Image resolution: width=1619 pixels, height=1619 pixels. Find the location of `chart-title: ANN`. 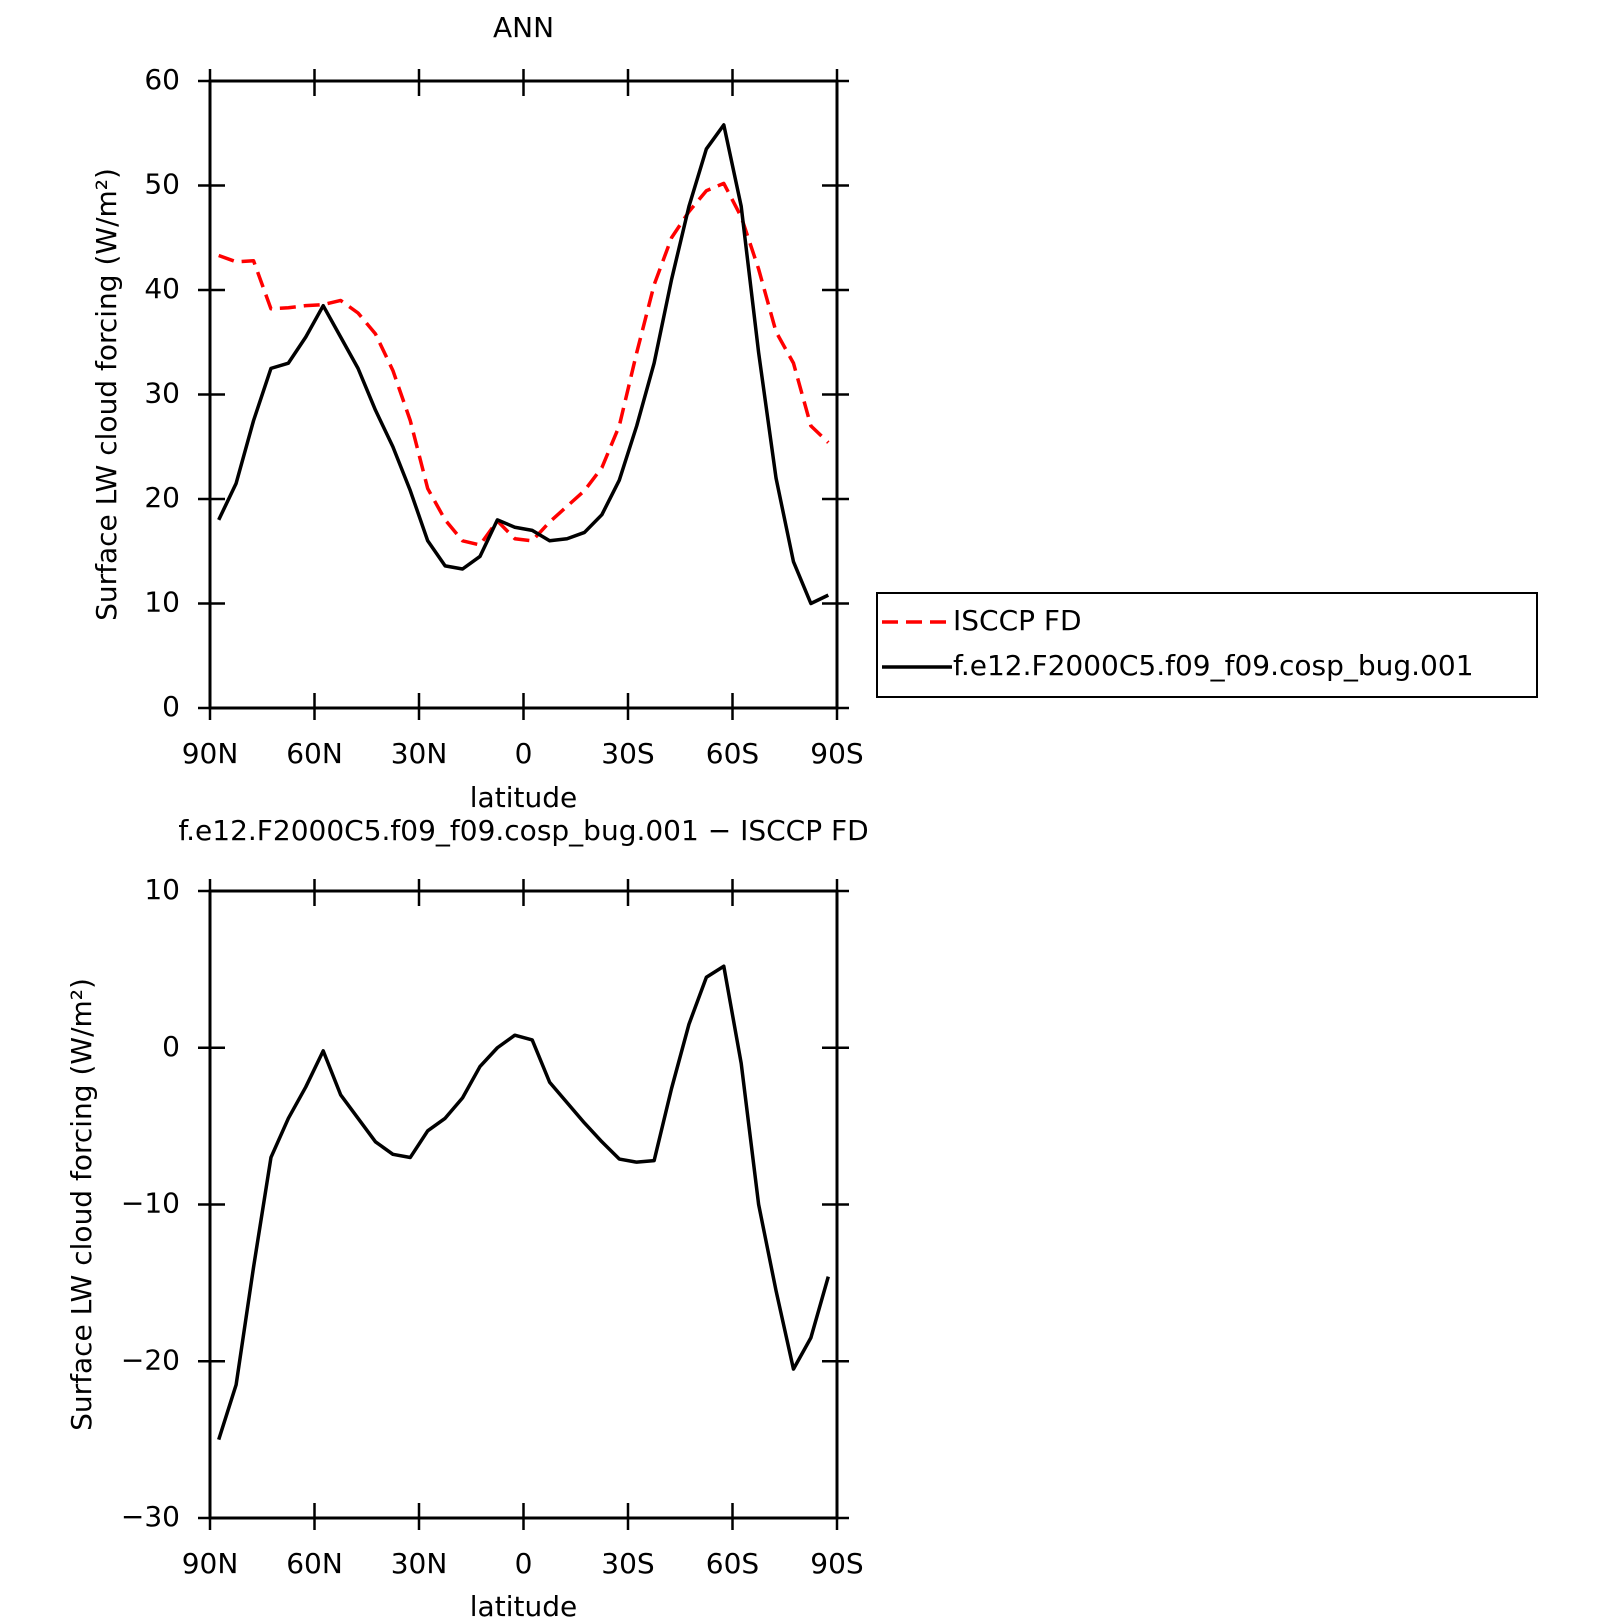

chart-title: ANN is located at coordinates (523, 27).